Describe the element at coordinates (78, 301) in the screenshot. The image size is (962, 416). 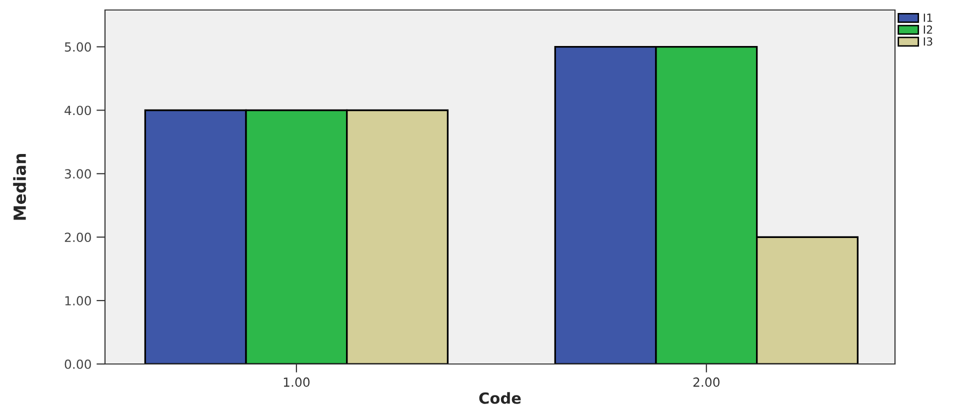
I see `y-tick-label: 1.00` at that location.